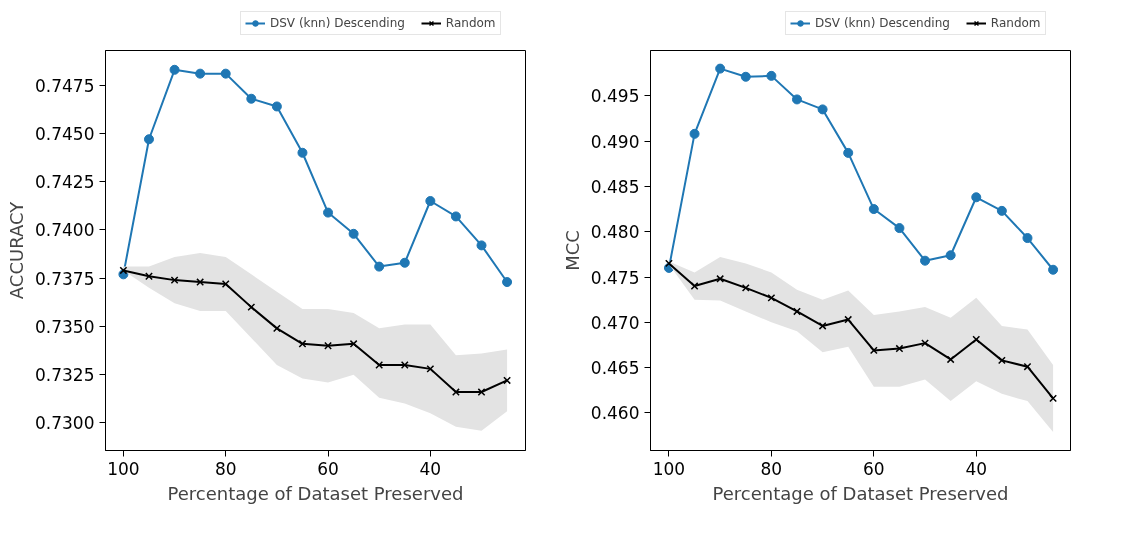 This screenshot has width=1132, height=546. I want to click on y-tick-label: 0.7450, so click(65, 133).